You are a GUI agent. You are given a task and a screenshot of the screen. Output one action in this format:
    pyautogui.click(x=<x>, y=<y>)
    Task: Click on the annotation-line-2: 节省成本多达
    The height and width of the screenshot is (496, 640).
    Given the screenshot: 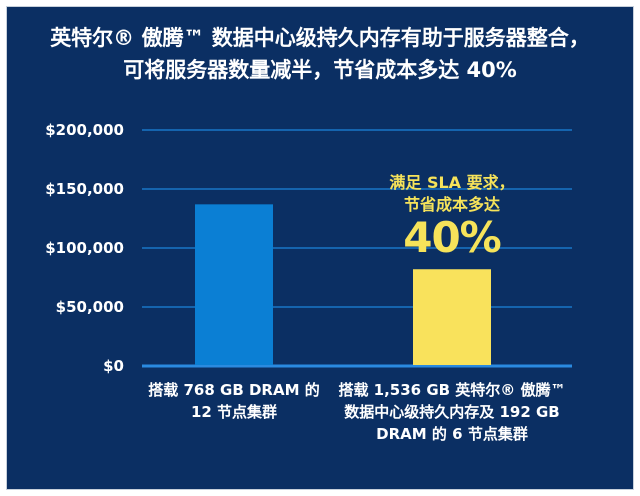 What is the action you would take?
    pyautogui.click(x=451, y=204)
    